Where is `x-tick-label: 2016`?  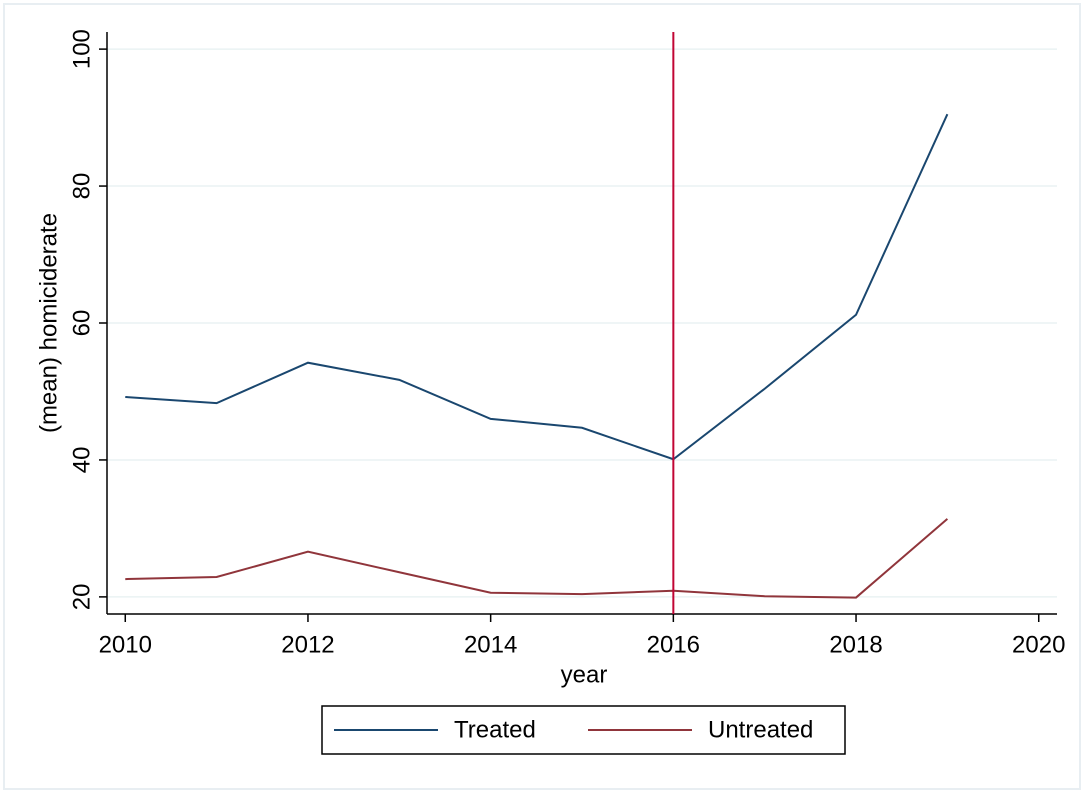 x-tick-label: 2016 is located at coordinates (673, 644).